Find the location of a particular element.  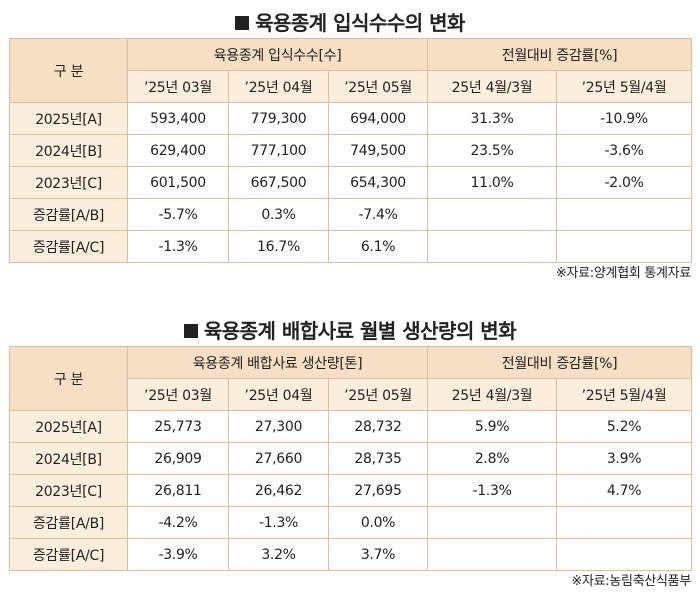

table-row: 증감률[A/C] -3.9% 3.2% 3.7% is located at coordinates (351, 554).